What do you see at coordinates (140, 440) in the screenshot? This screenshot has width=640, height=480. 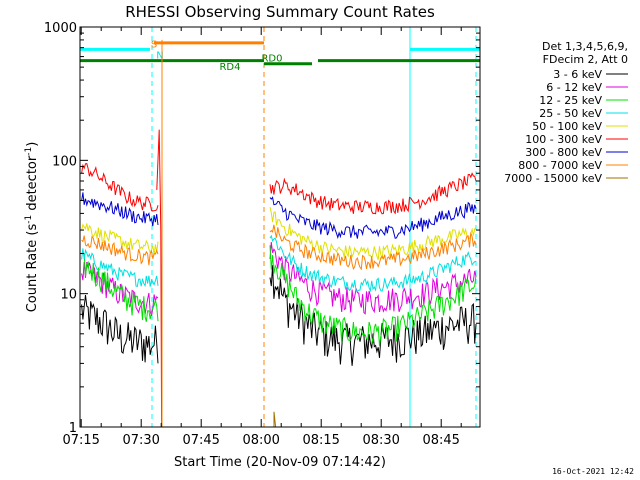 I see `x-tick-label: 07:30` at bounding box center [140, 440].